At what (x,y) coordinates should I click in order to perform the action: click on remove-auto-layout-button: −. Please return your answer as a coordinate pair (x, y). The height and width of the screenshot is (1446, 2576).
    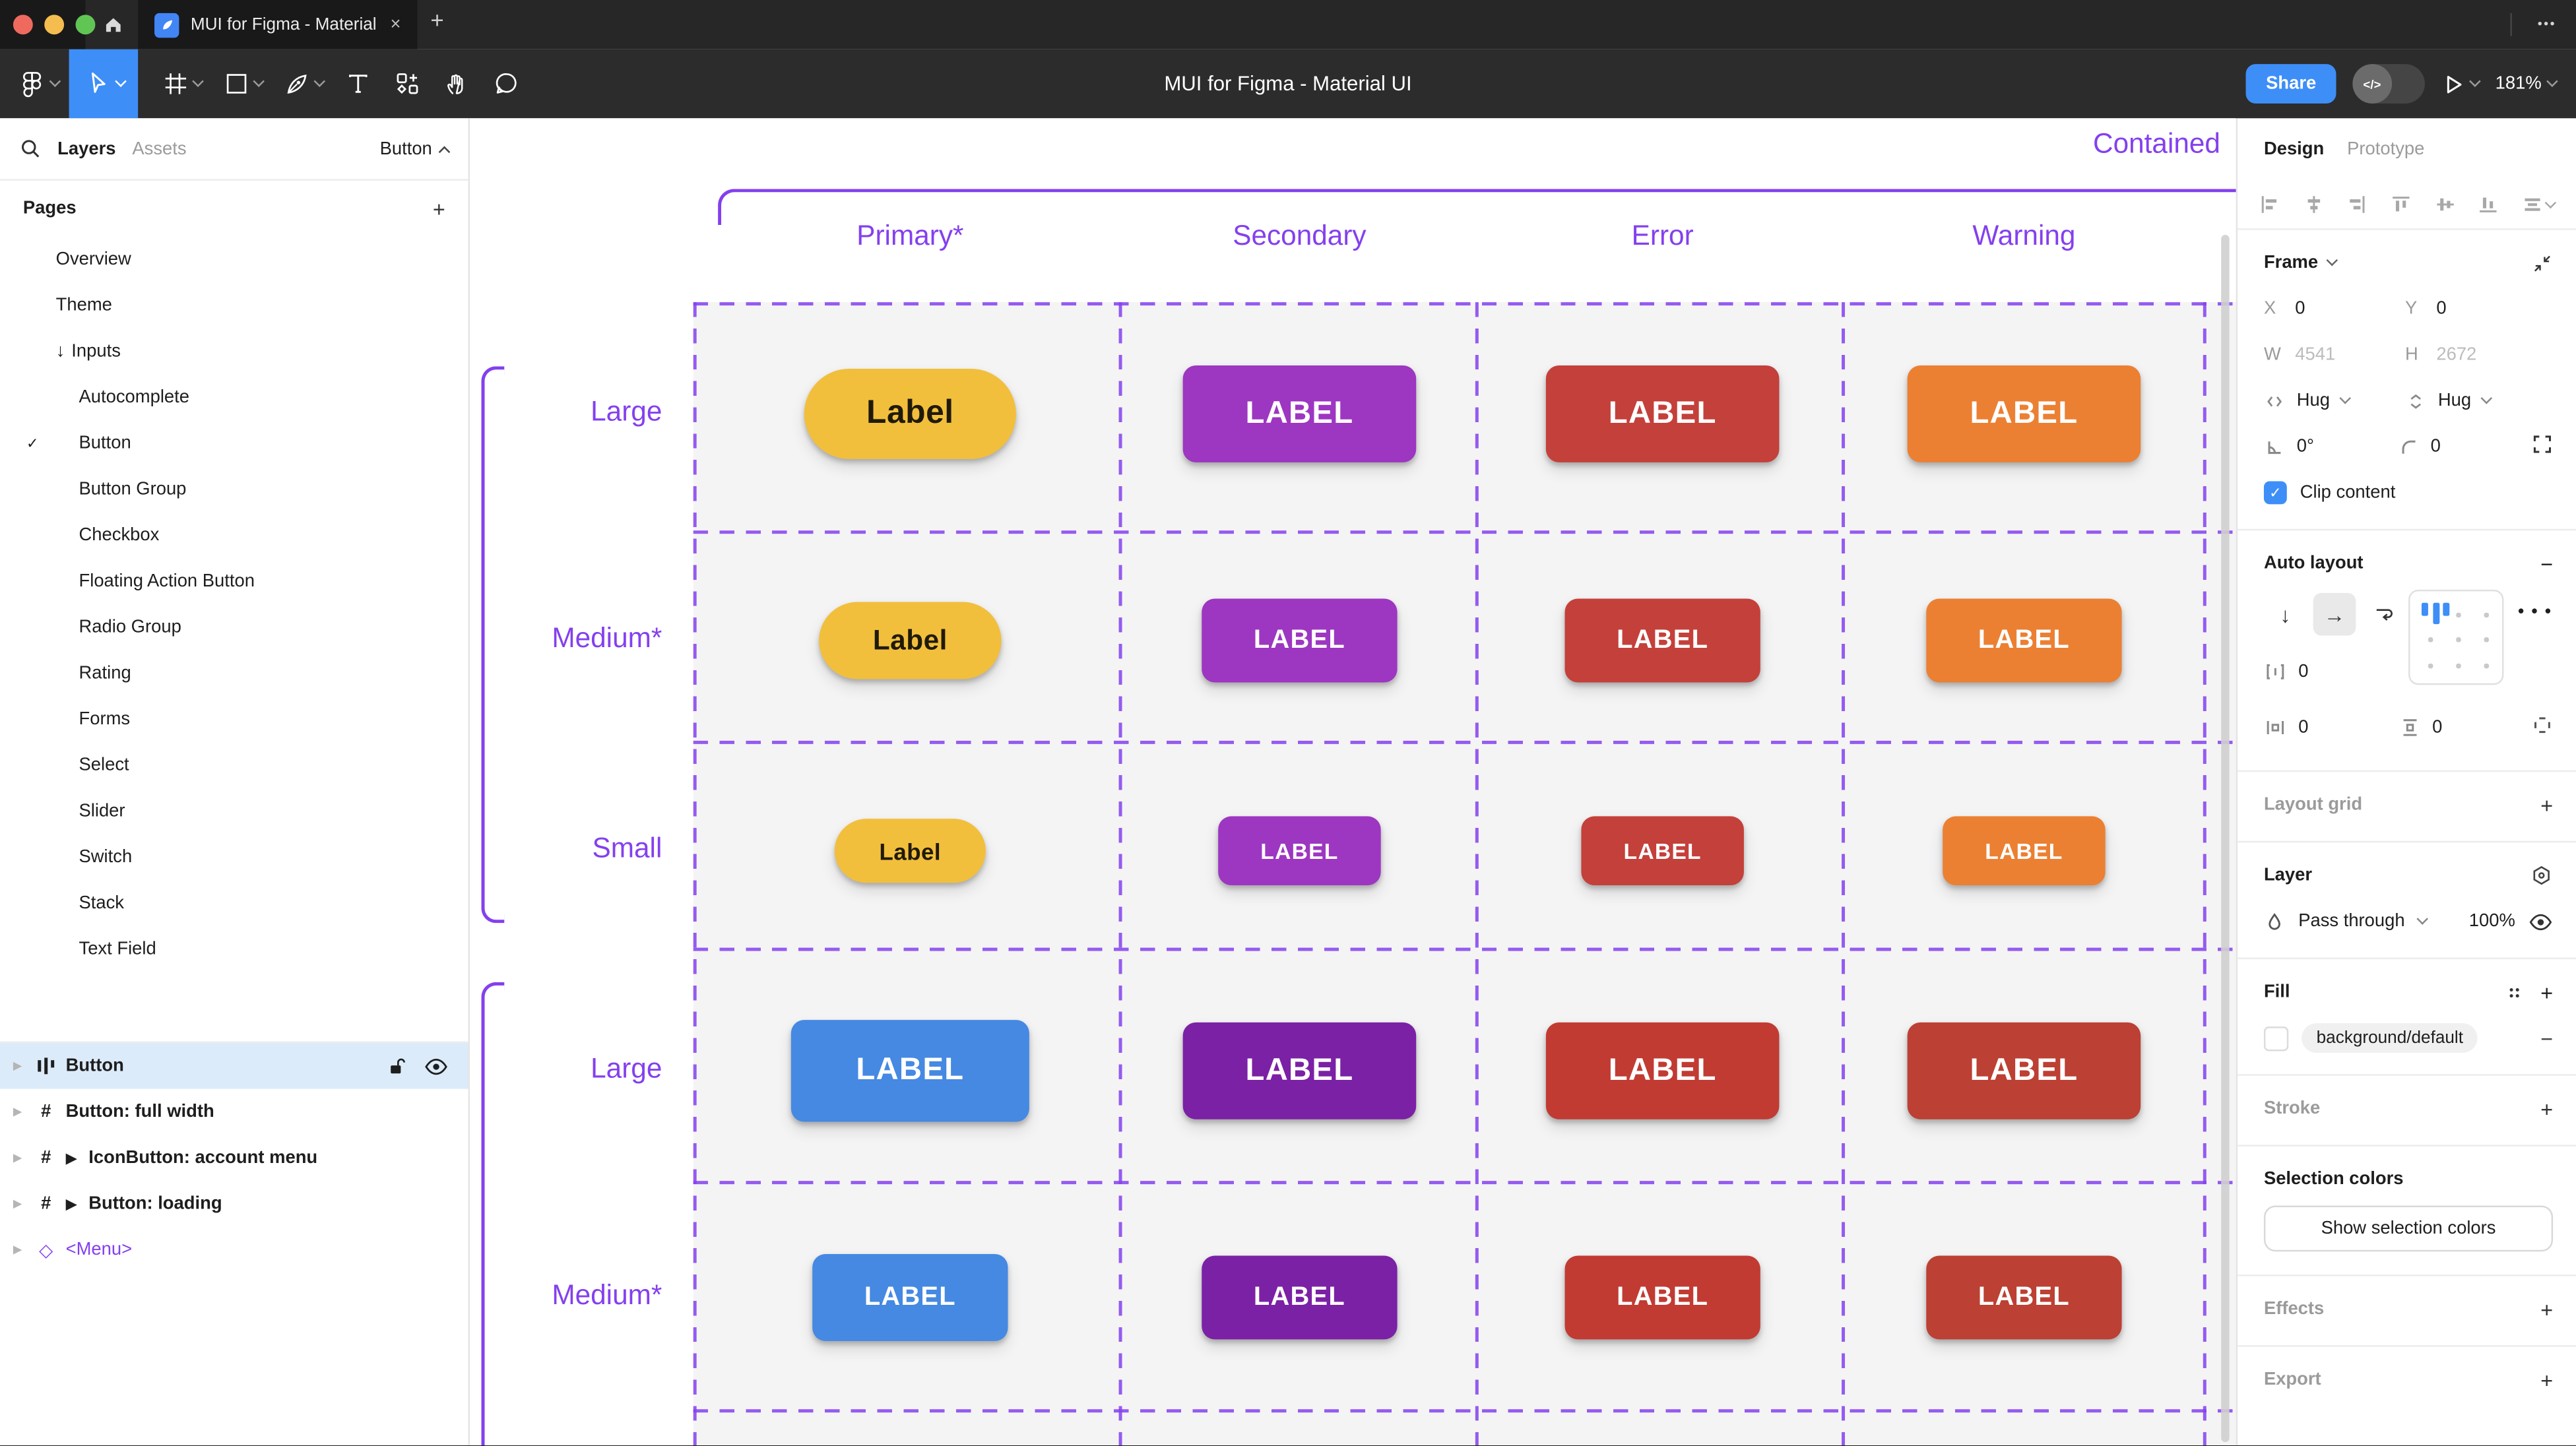
    Looking at the image, I should click on (2547, 563).